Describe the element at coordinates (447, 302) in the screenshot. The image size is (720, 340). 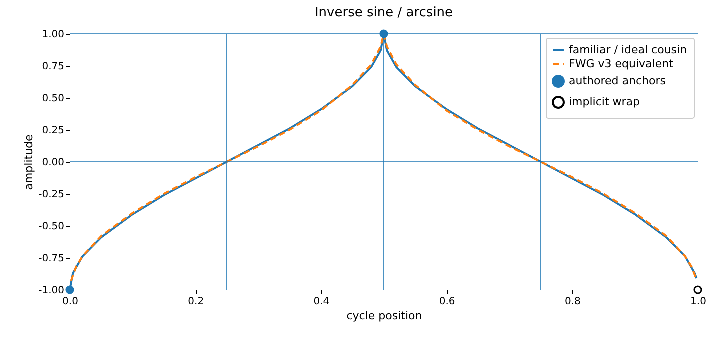
I see `x-tick-label: 0.6` at that location.